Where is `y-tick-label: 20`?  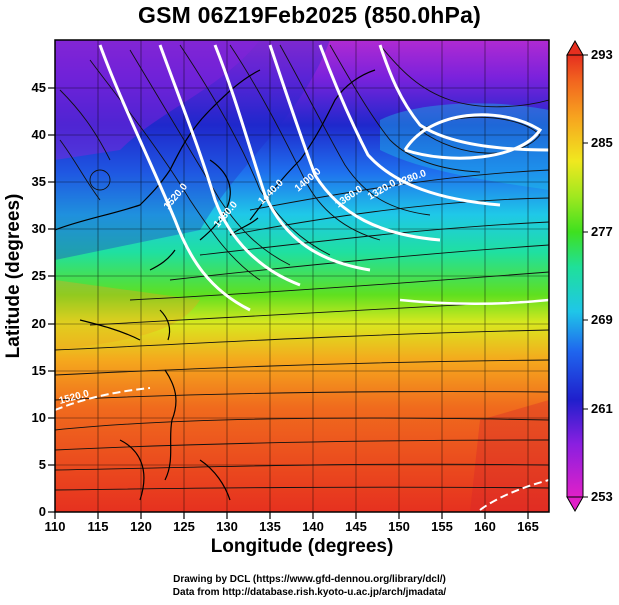
y-tick-label: 20 is located at coordinates (39, 323).